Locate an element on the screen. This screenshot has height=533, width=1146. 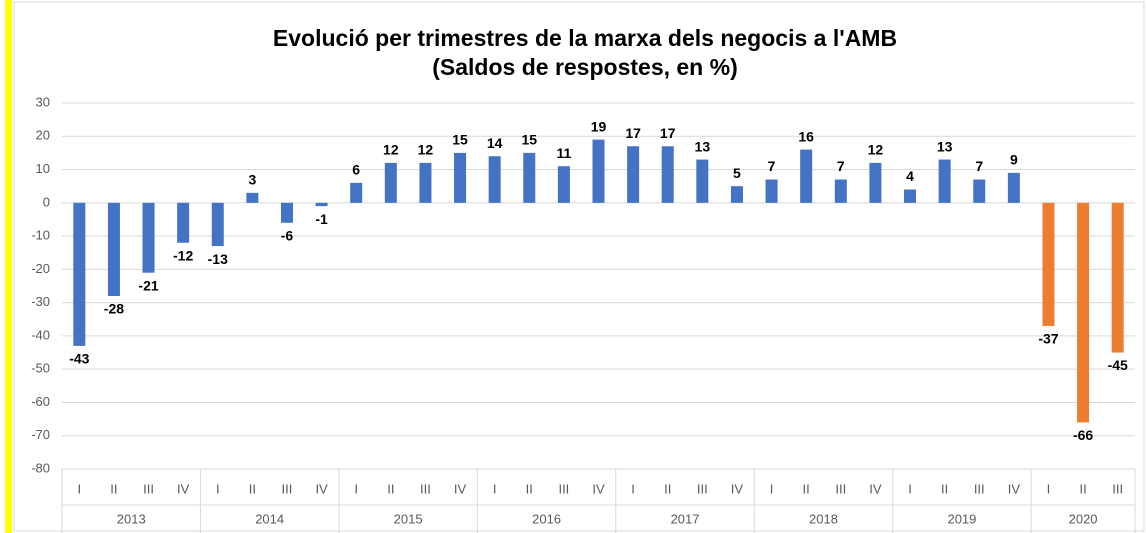
value-label: -43 is located at coordinates (79, 359).